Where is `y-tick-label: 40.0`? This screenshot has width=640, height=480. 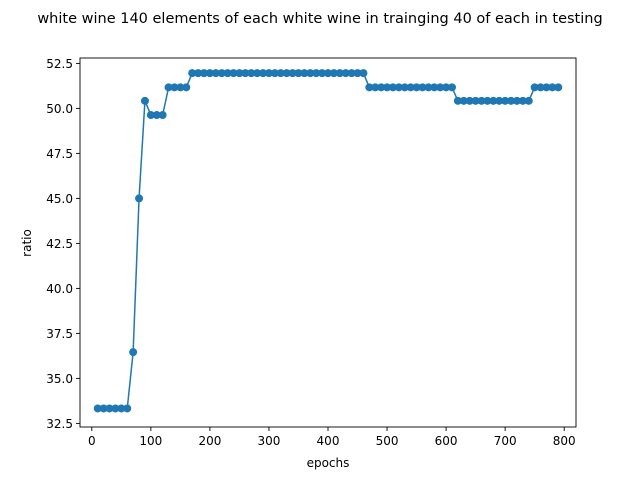 y-tick-label: 40.0 is located at coordinates (59, 289).